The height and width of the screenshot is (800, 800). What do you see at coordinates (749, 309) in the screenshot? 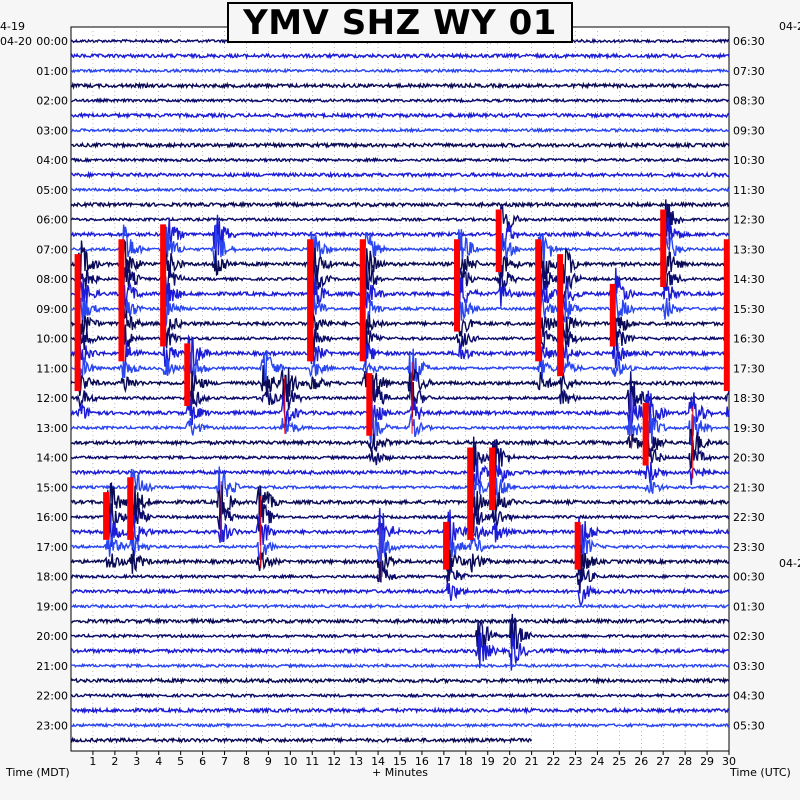
I see `right-hour-label: 15:30` at bounding box center [749, 309].